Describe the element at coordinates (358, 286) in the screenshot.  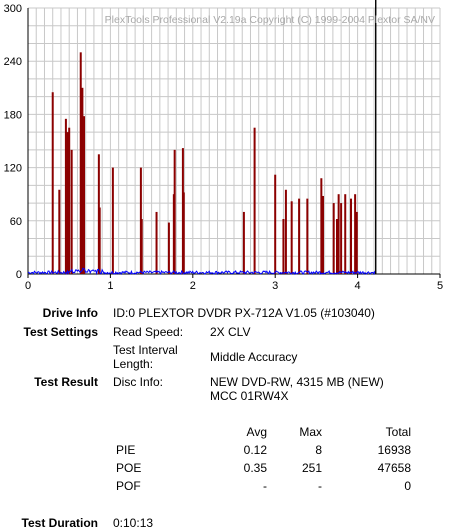
I see `x-tick-label: 4` at that location.